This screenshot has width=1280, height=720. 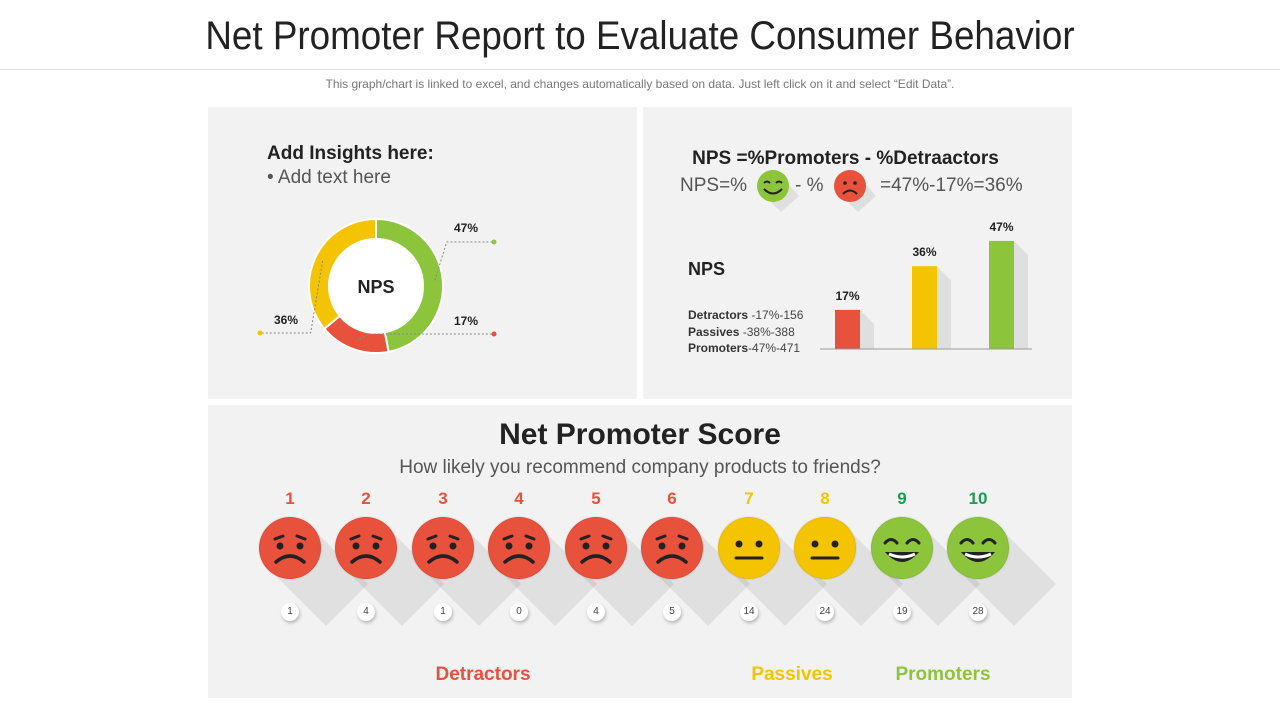 I want to click on insights-bullet-text: Add text here, so click(x=334, y=177).